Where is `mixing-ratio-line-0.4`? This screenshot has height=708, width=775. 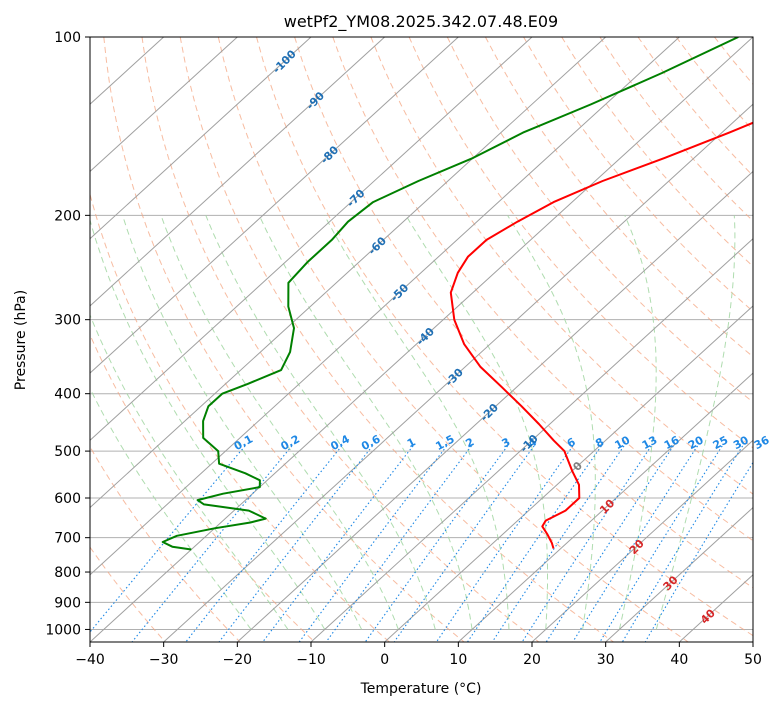
mixing-ratio-line-0.4 is located at coordinates (264, 543).